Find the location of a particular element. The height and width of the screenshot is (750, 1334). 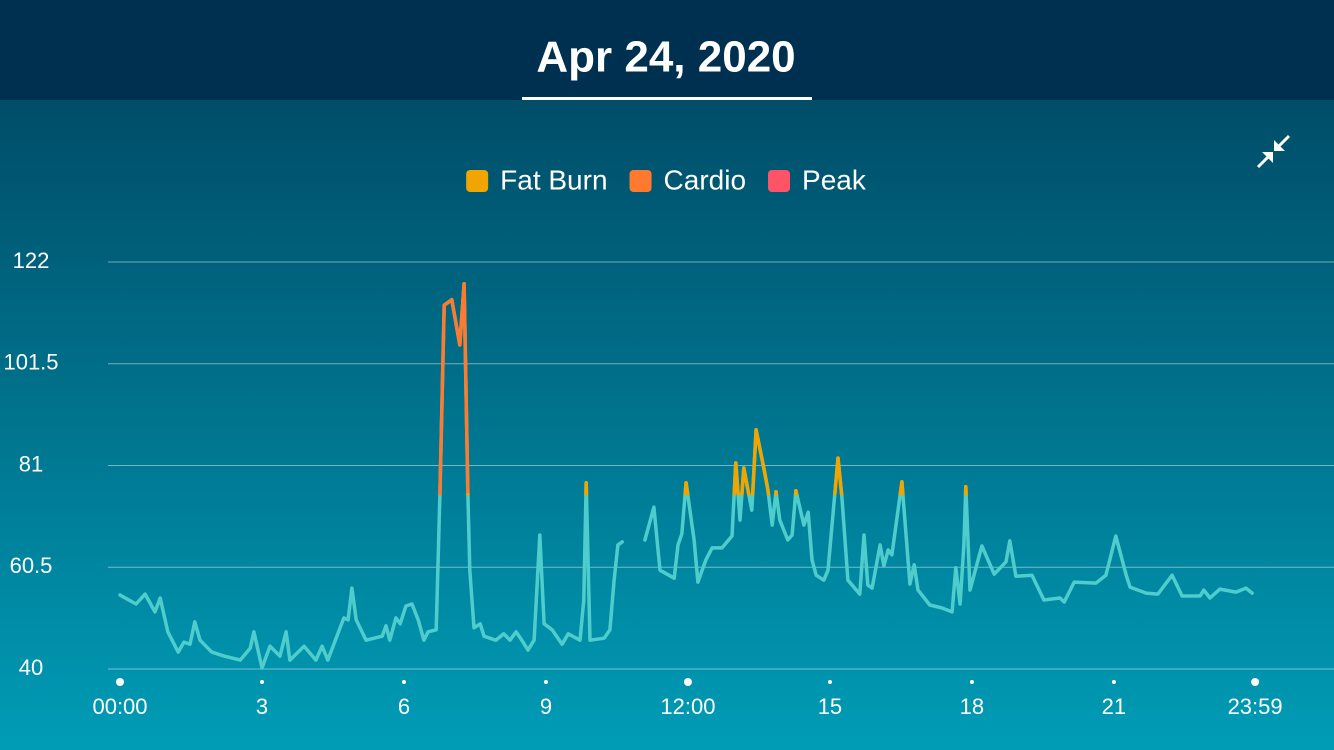

legend-item: Fat Burn is located at coordinates (537, 179).